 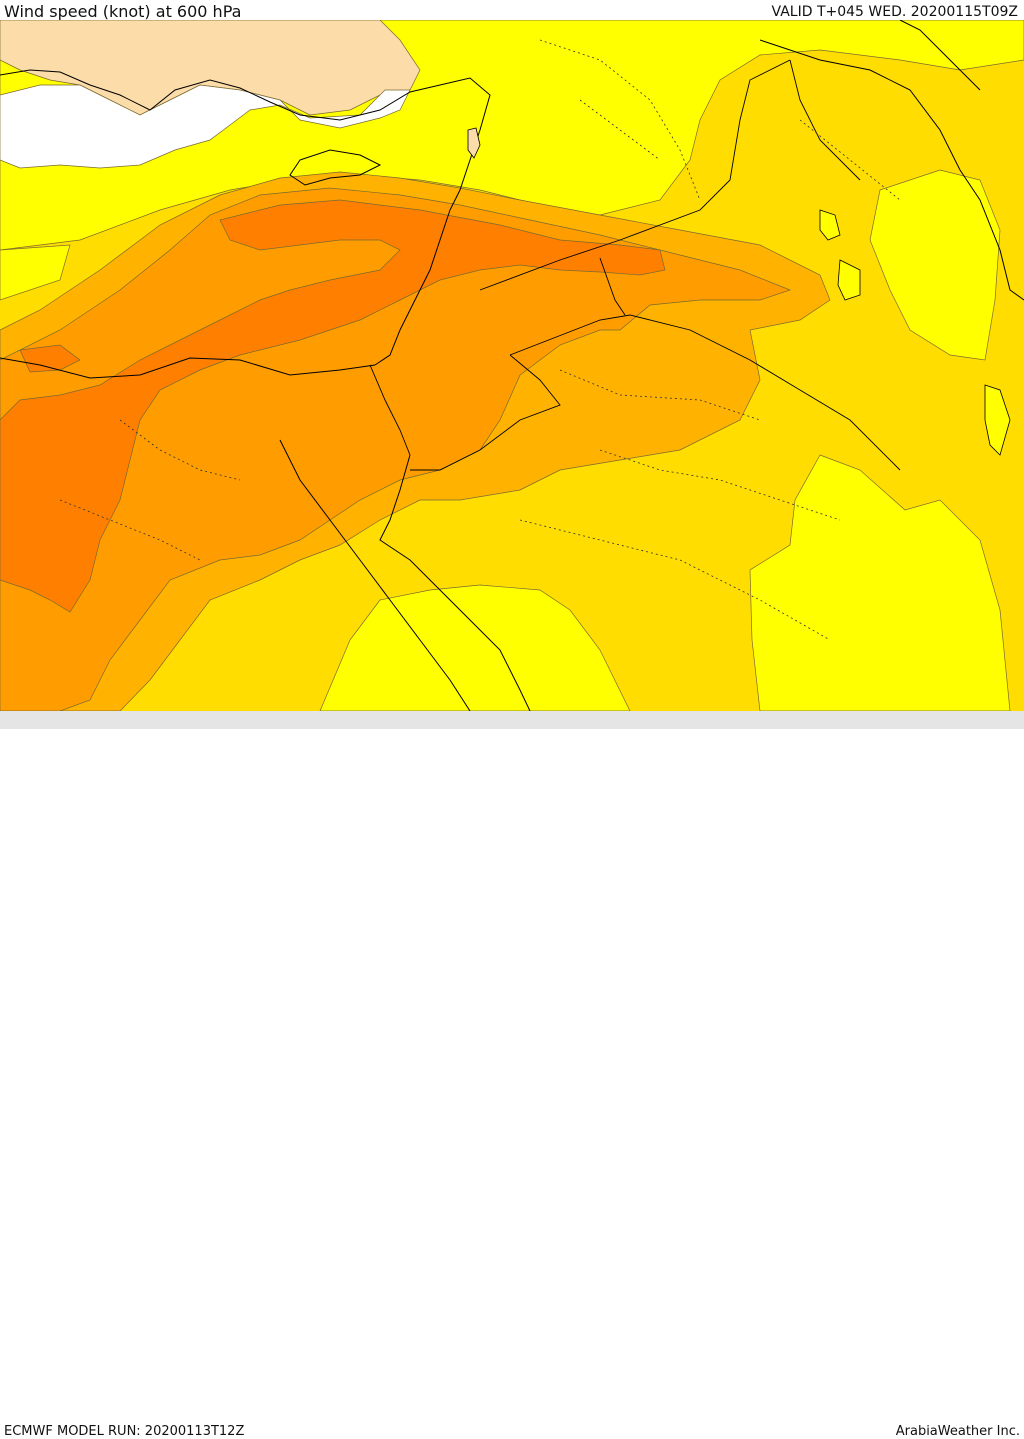 I want to click on island-bahrain, so click(x=849, y=280).